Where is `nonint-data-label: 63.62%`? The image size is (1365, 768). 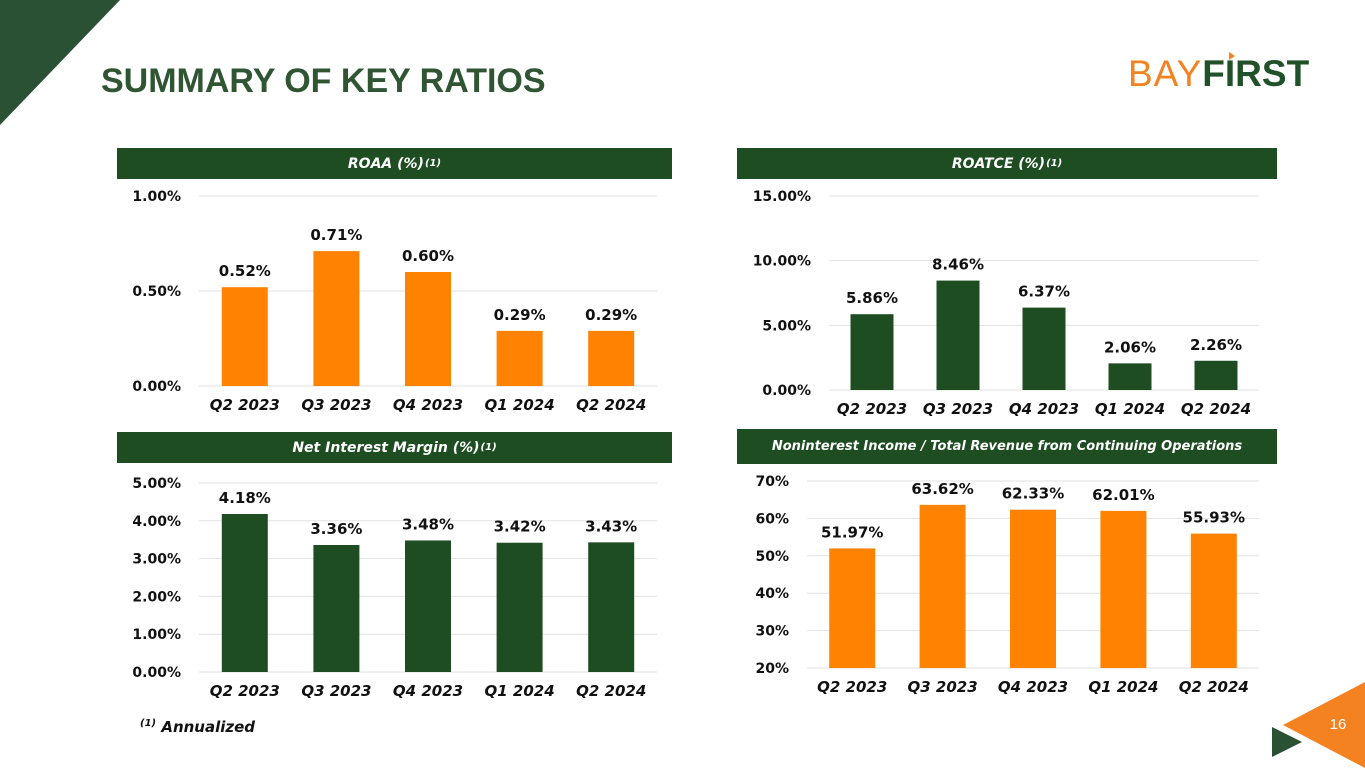 nonint-data-label: 63.62% is located at coordinates (942, 489).